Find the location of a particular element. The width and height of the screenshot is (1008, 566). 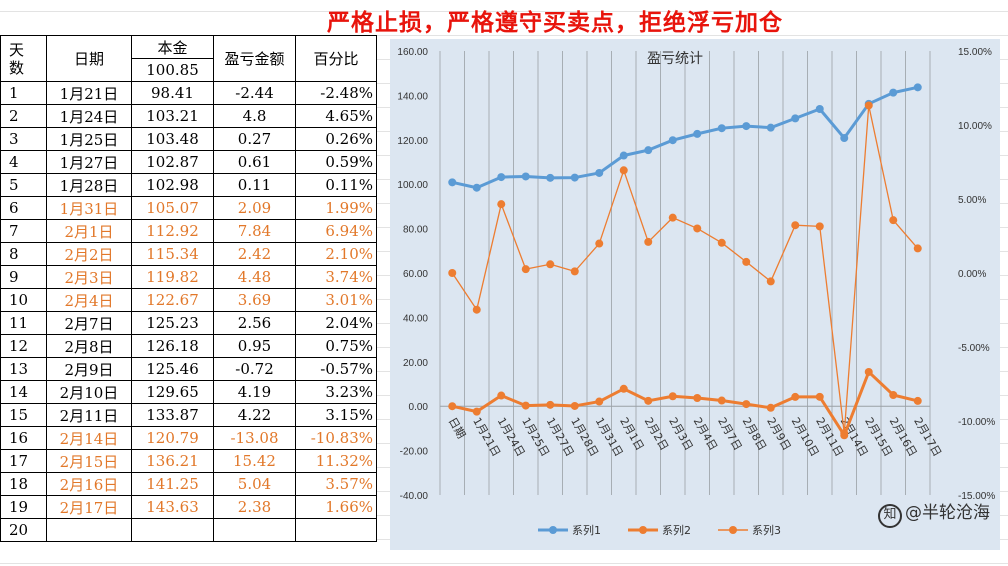

date-cell: 2月2日 is located at coordinates (89, 254).